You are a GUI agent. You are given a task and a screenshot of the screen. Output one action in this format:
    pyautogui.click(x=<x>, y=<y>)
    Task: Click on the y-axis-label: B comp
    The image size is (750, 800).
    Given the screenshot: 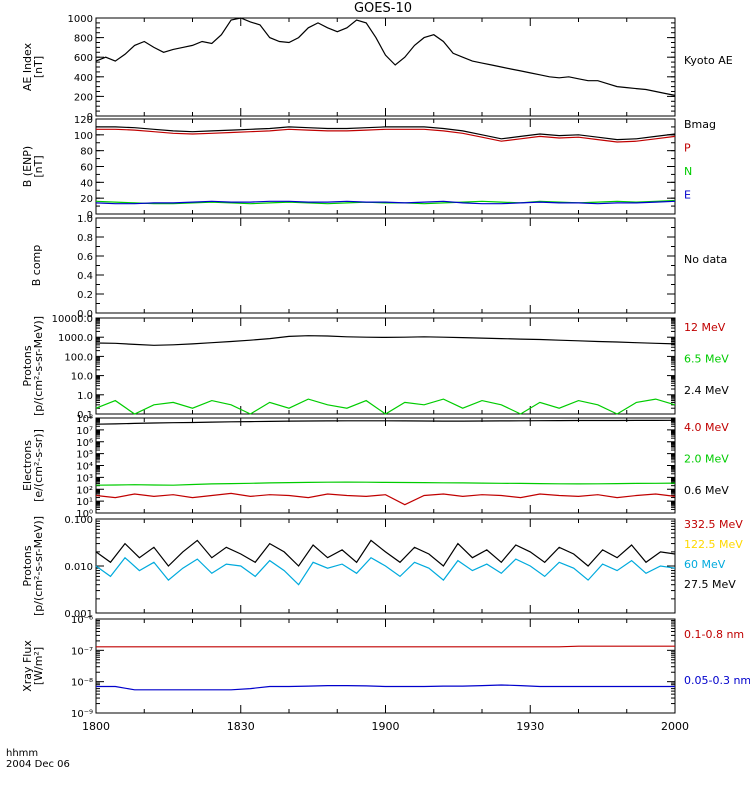 What is the action you would take?
    pyautogui.click(x=36, y=266)
    